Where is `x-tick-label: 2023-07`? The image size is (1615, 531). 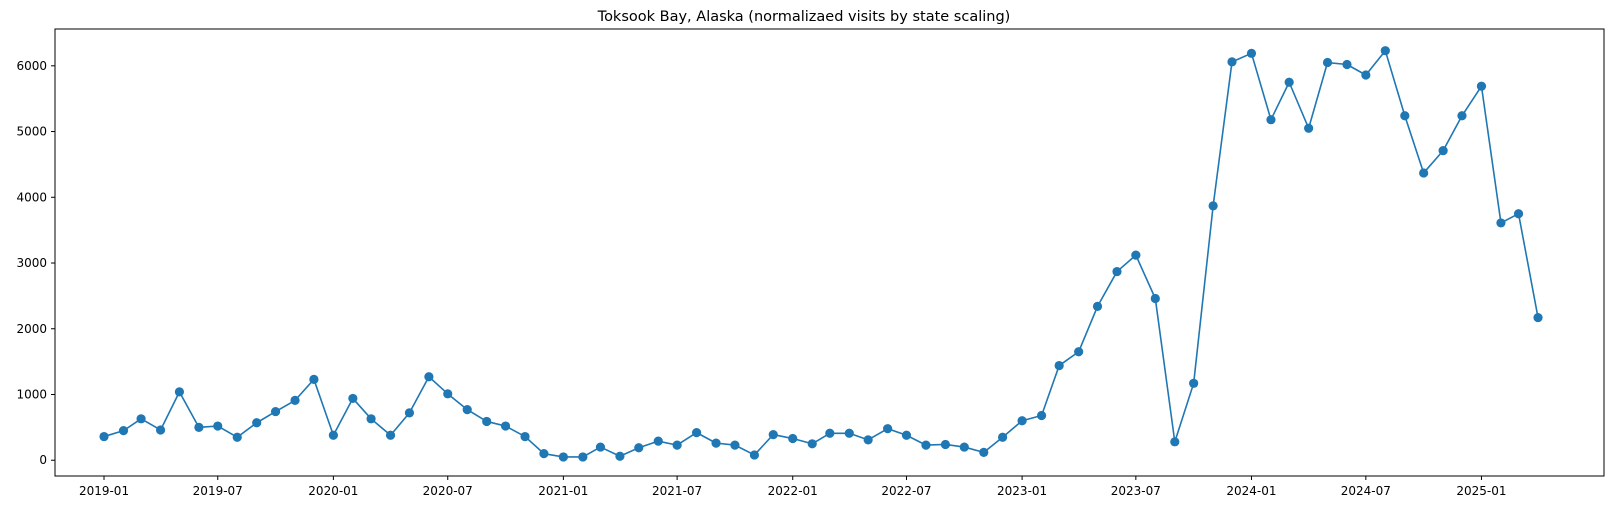
x-tick-label: 2023-07 is located at coordinates (1136, 491).